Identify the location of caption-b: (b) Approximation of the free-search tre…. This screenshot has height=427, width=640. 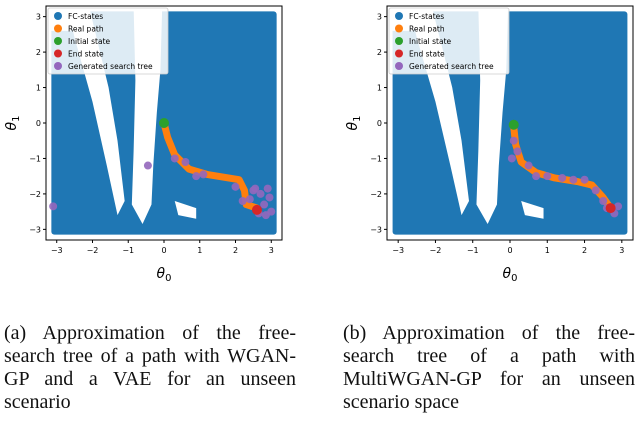
(489, 367).